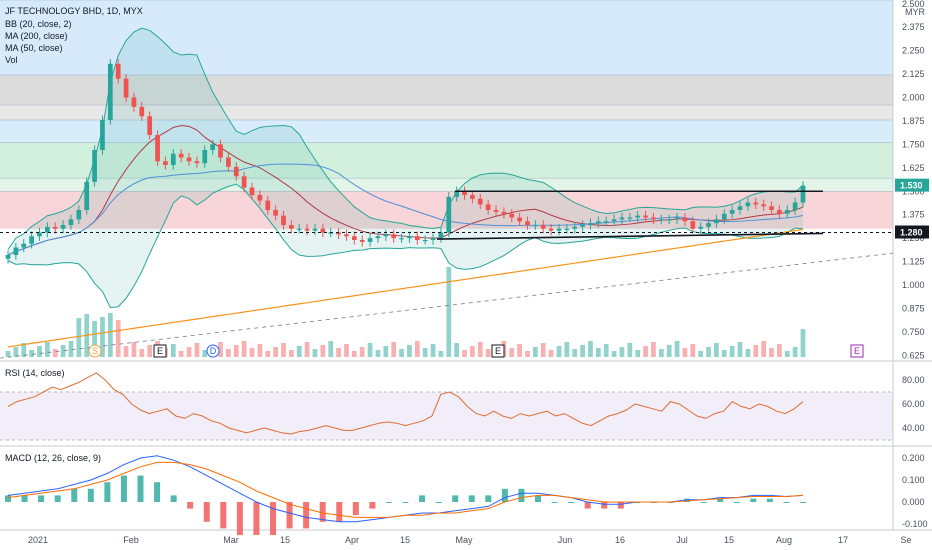  Describe the element at coordinates (913, 458) in the screenshot. I see `macd-tick-label: 0.200` at that location.